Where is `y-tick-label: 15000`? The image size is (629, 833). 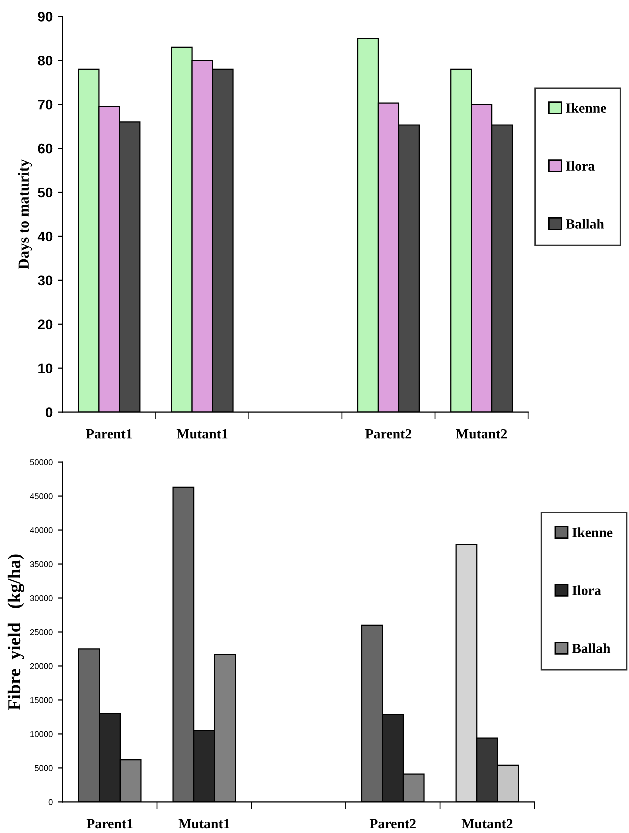
y-tick-label: 15000 is located at coordinates (41, 700).